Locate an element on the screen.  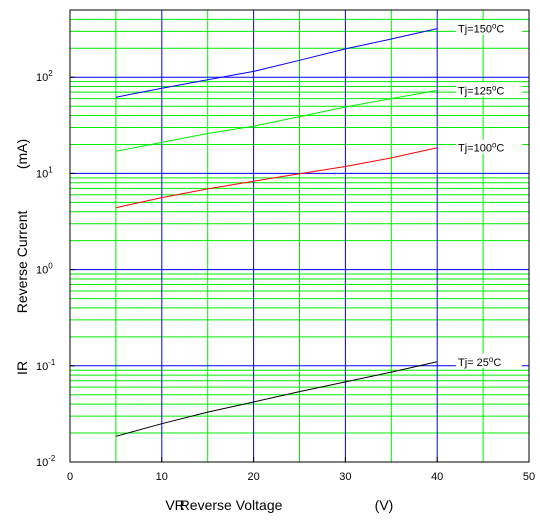
series-labels: Tj=150oC Tj=125oC Tj=100oC Tj= 25oC is located at coordinates (489, 194).